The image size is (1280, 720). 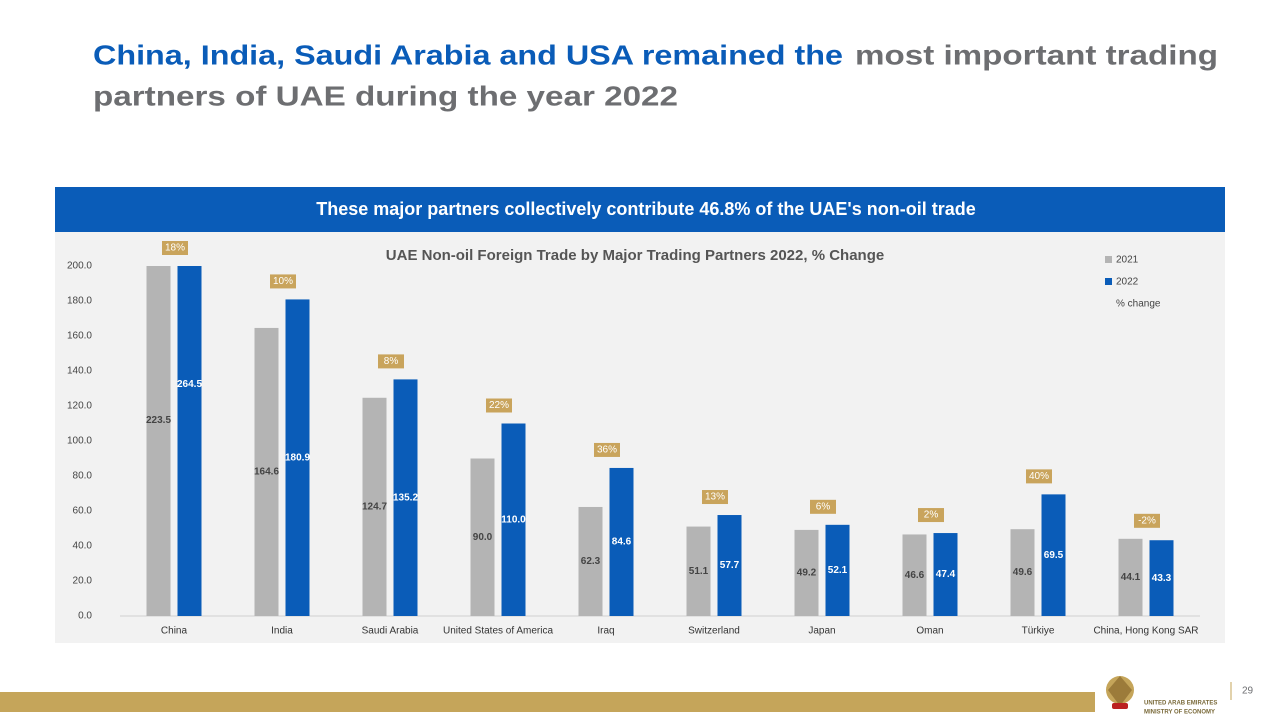 I want to click on value-label: 49.2, so click(x=807, y=573).